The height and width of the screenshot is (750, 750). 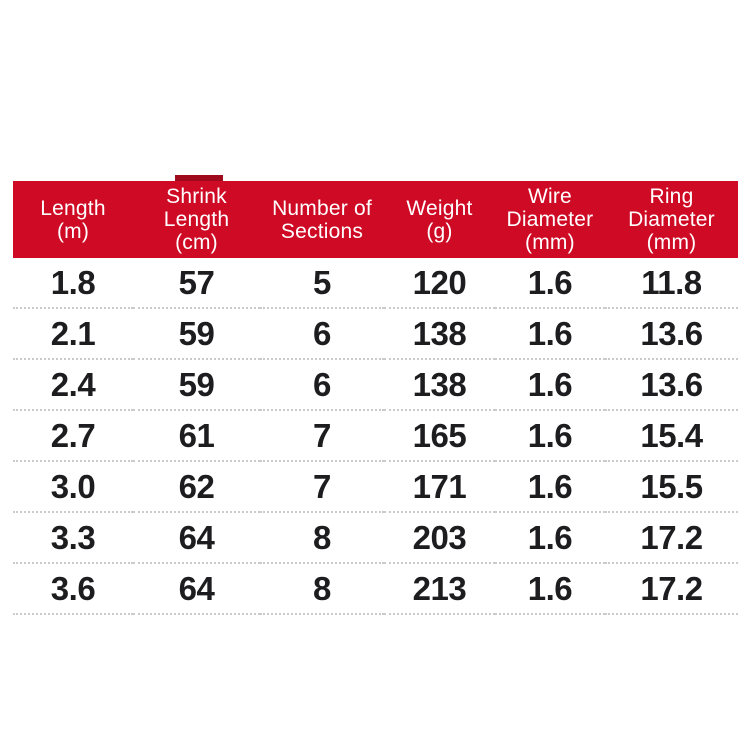 What do you see at coordinates (196, 283) in the screenshot?
I see `cell-shrink-length: 57` at bounding box center [196, 283].